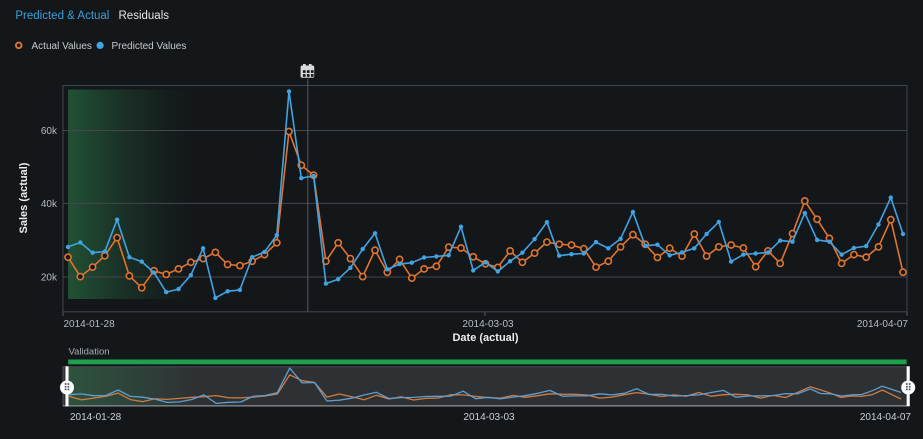 This screenshot has width=923, height=439. Describe the element at coordinates (149, 46) in the screenshot. I see `svg-text: Predicted Values` at that location.